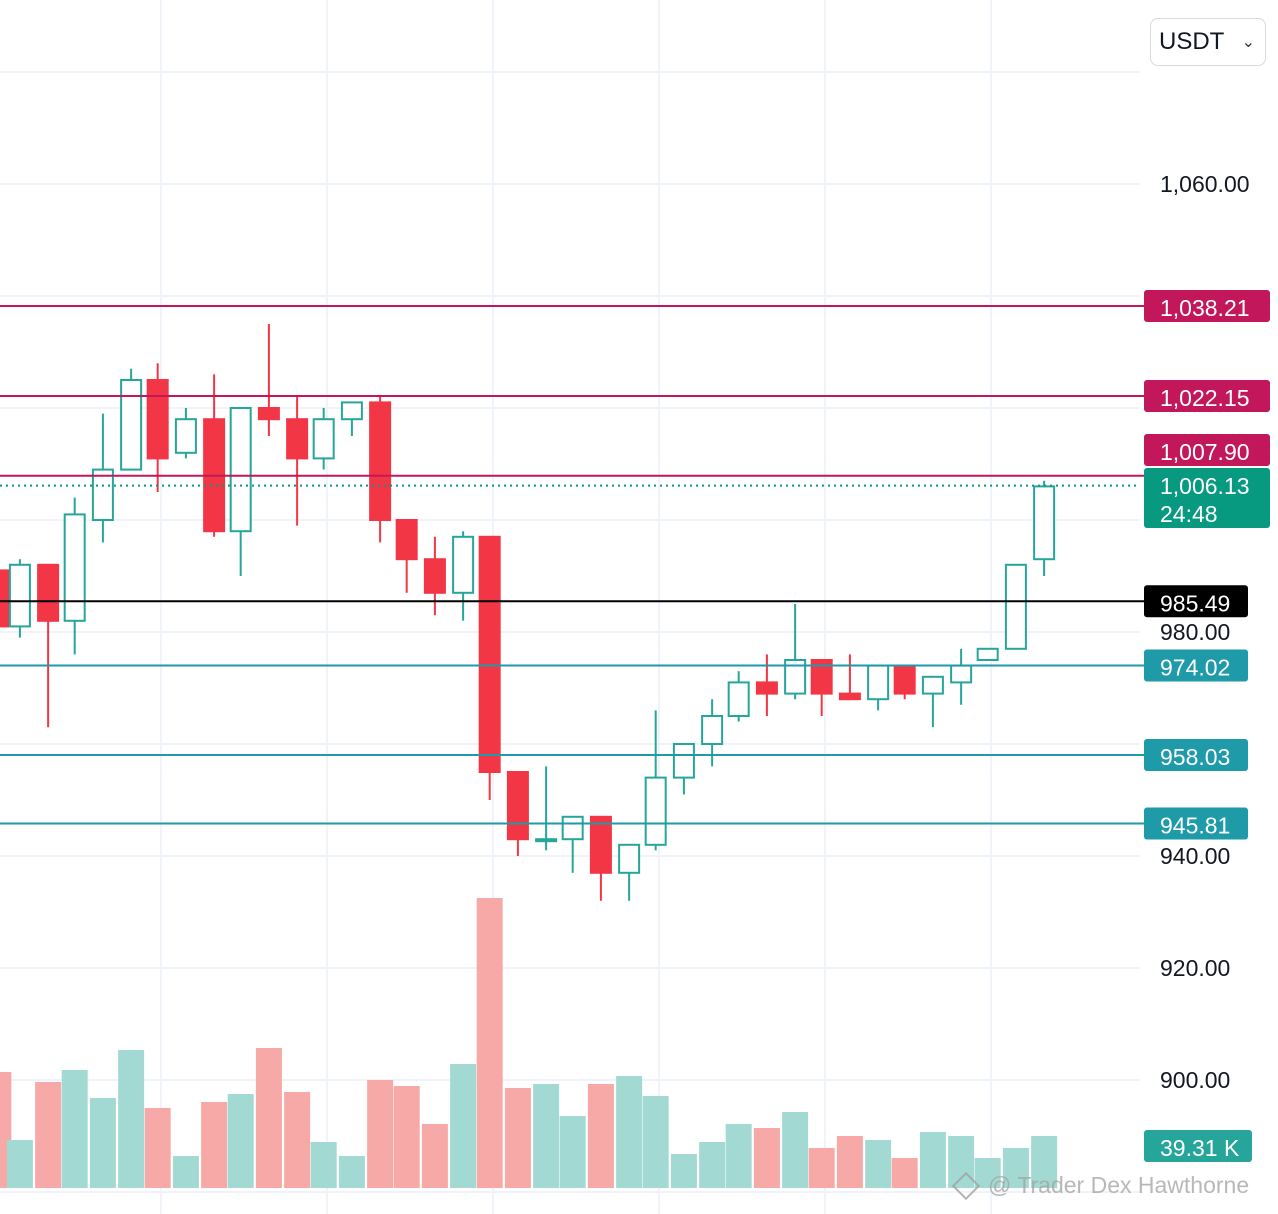 The height and width of the screenshot is (1214, 1278). What do you see at coordinates (1189, 514) in the screenshot?
I see `current-price-tag-text: 24:48` at bounding box center [1189, 514].